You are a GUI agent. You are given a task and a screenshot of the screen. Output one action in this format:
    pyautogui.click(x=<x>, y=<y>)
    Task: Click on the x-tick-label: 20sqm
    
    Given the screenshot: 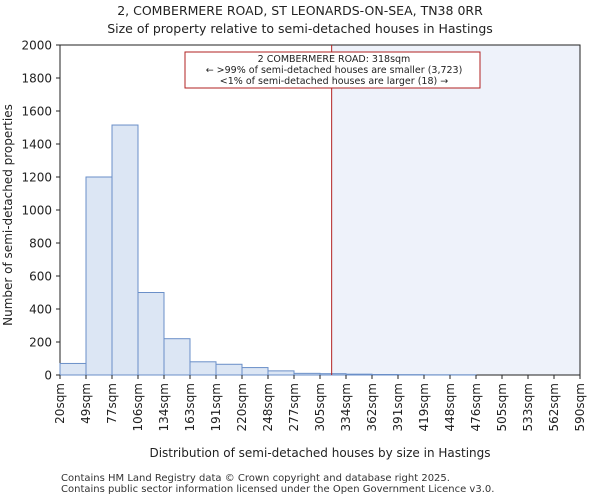 What is the action you would take?
    pyautogui.click(x=60, y=403)
    